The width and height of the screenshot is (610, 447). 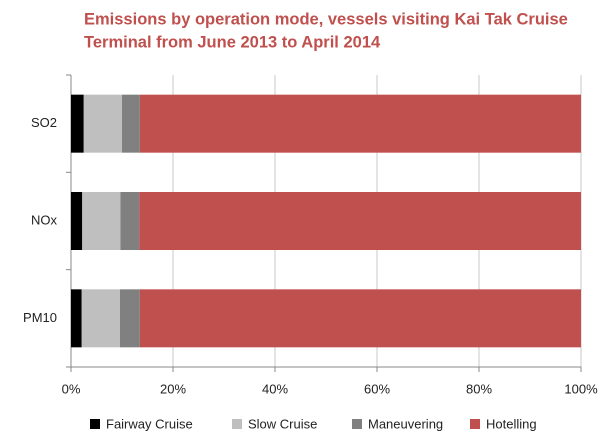 I want to click on x-tick-label: 80%, so click(x=479, y=388).